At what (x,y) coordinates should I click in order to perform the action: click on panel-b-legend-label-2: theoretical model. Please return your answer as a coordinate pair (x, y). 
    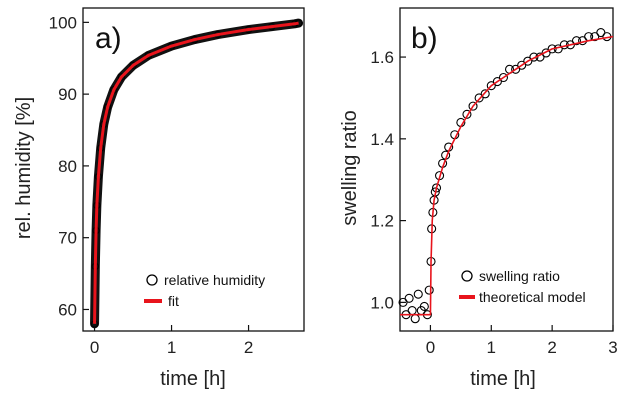
    Looking at the image, I should click on (532, 297).